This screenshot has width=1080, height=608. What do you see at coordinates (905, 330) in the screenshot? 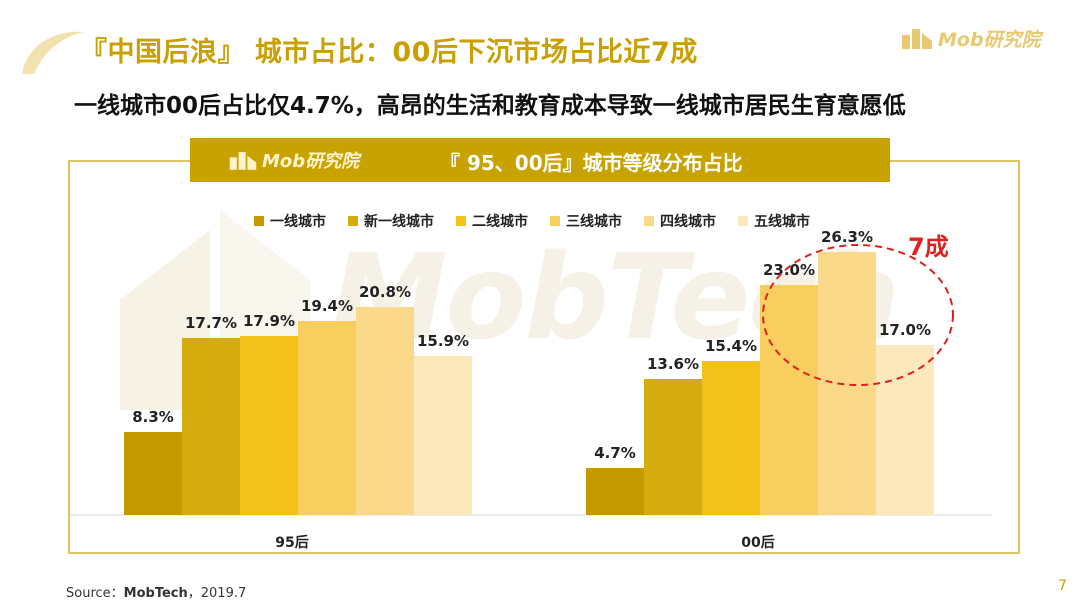
I see `data-label: 17.0%` at bounding box center [905, 330].